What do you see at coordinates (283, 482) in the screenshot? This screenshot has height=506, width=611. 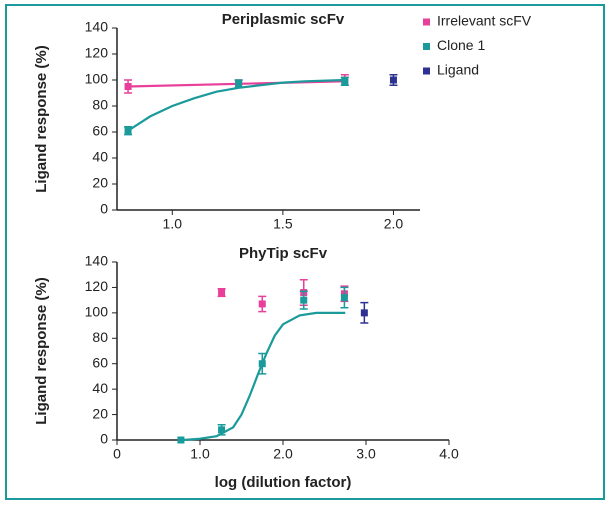 I see `x-axis-label: log (dilution factor)` at bounding box center [283, 482].